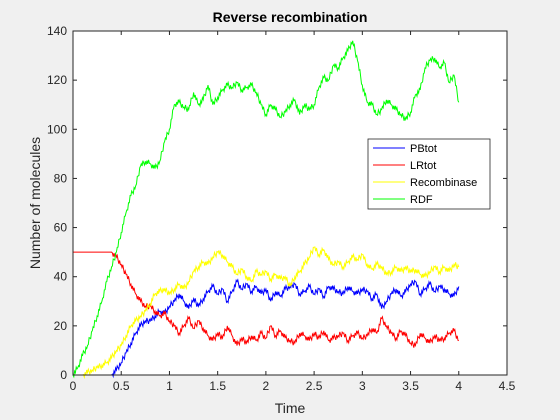  Describe the element at coordinates (362, 386) in the screenshot. I see `x-tick-label: 3` at that location.